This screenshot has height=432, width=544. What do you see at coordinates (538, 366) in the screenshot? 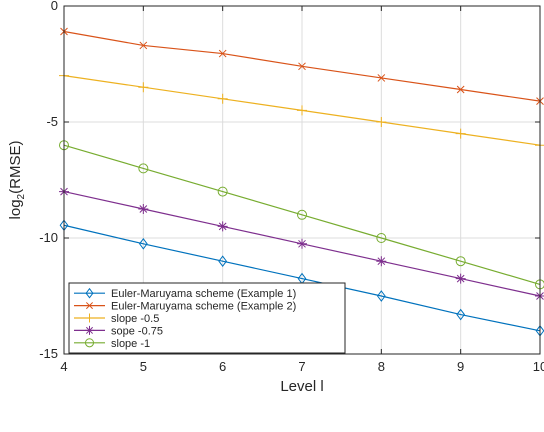
I see `x-tick-label: 10` at bounding box center [538, 366].